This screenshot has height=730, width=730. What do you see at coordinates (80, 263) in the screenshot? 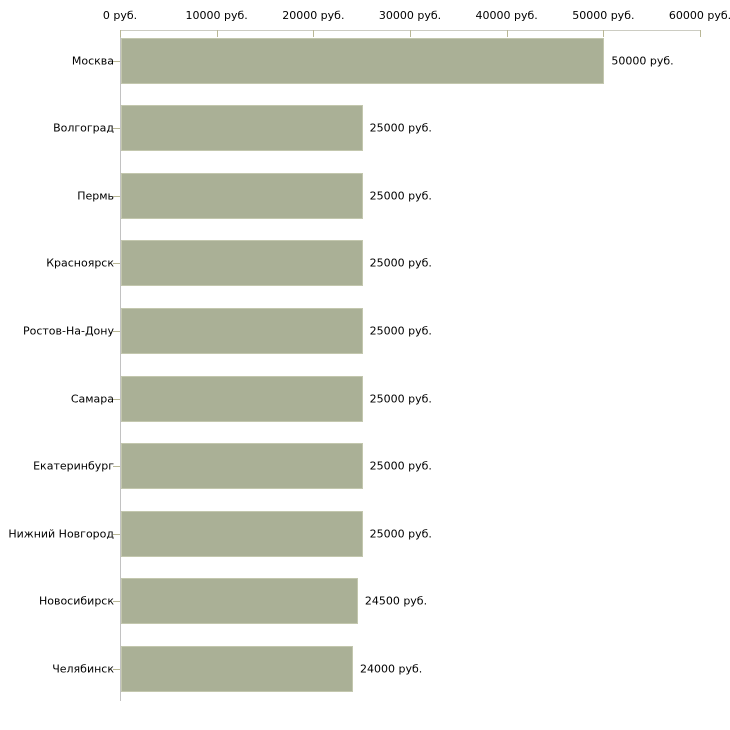
I see `category-label: Красноярск` at bounding box center [80, 263].